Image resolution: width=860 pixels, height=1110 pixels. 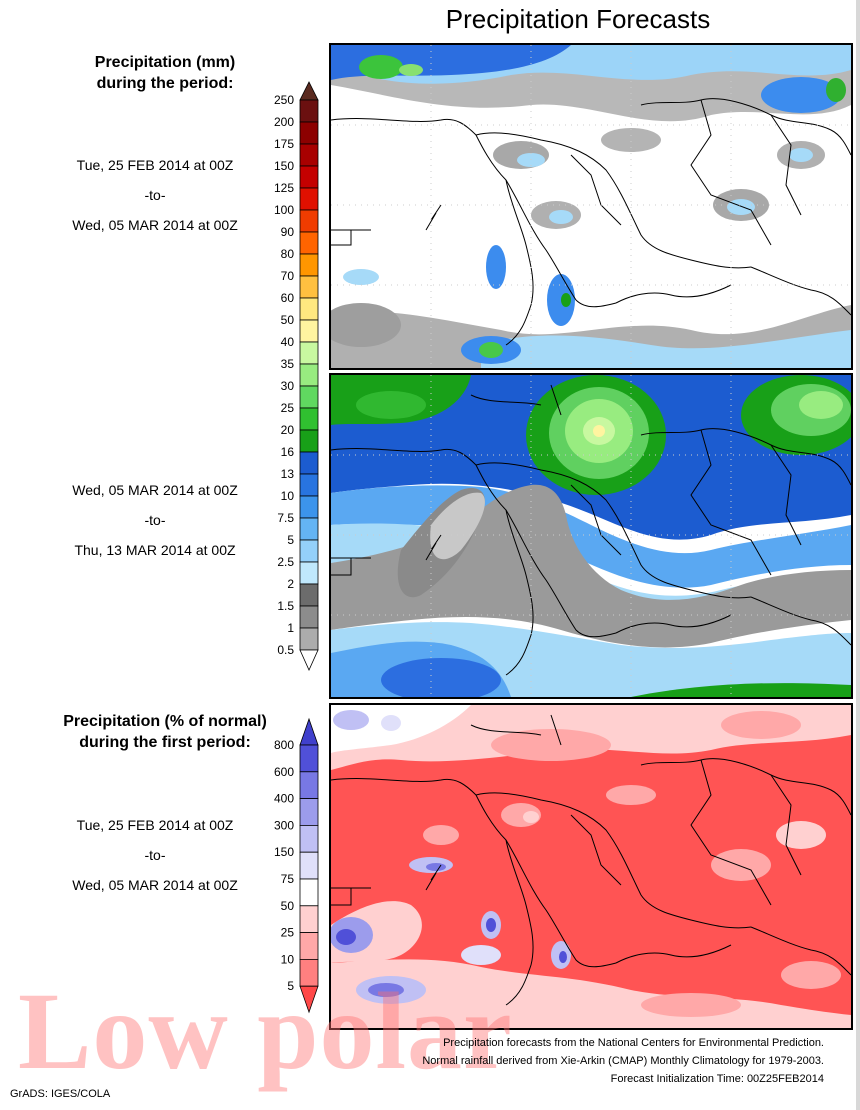 I want to click on precip-title-line2: during the period:, so click(x=165, y=83).